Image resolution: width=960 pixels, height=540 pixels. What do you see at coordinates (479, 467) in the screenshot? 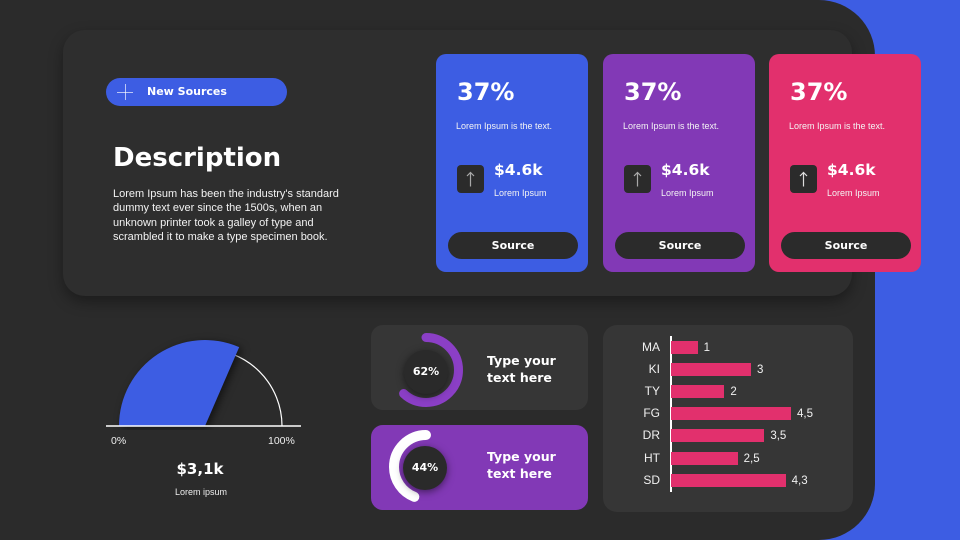
I see `donut-panel-2: 44% Type your text here` at bounding box center [479, 467].